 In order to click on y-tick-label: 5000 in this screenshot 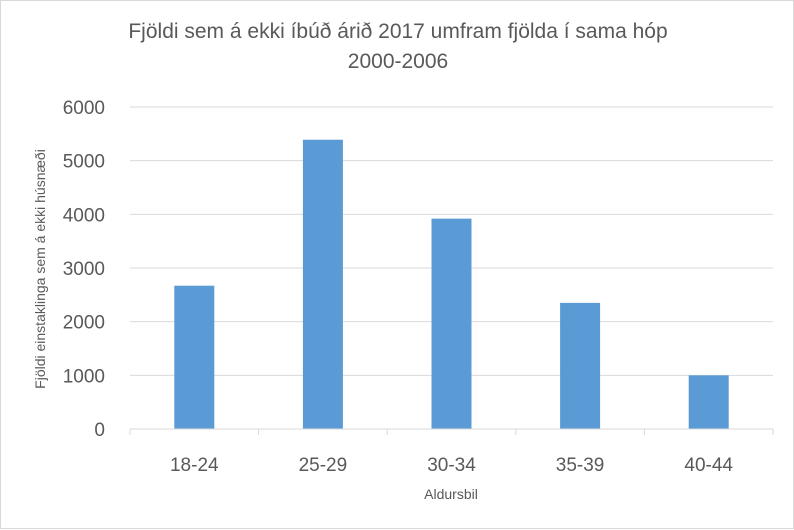, I will do `click(84, 162)`.